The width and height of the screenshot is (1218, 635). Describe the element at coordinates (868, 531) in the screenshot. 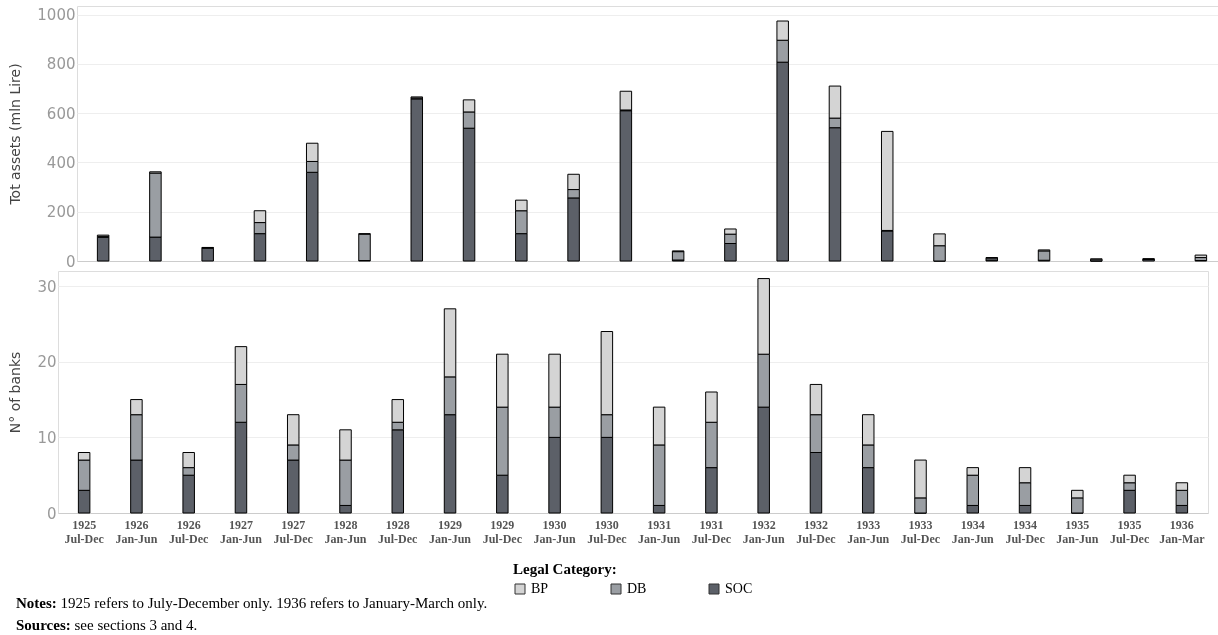

I see `x-tick-label: 1933 Jan-Jun` at that location.